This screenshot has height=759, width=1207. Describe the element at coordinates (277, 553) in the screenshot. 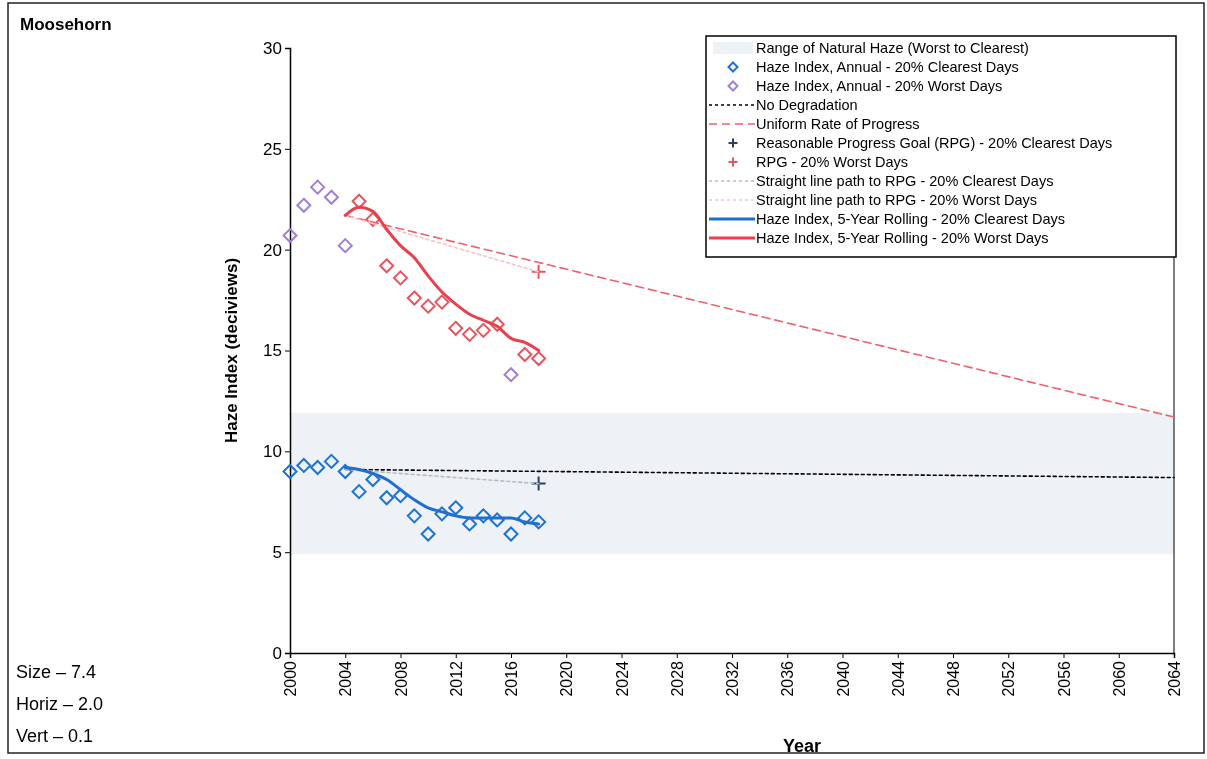

I see `y-tick-label: 5` at that location.